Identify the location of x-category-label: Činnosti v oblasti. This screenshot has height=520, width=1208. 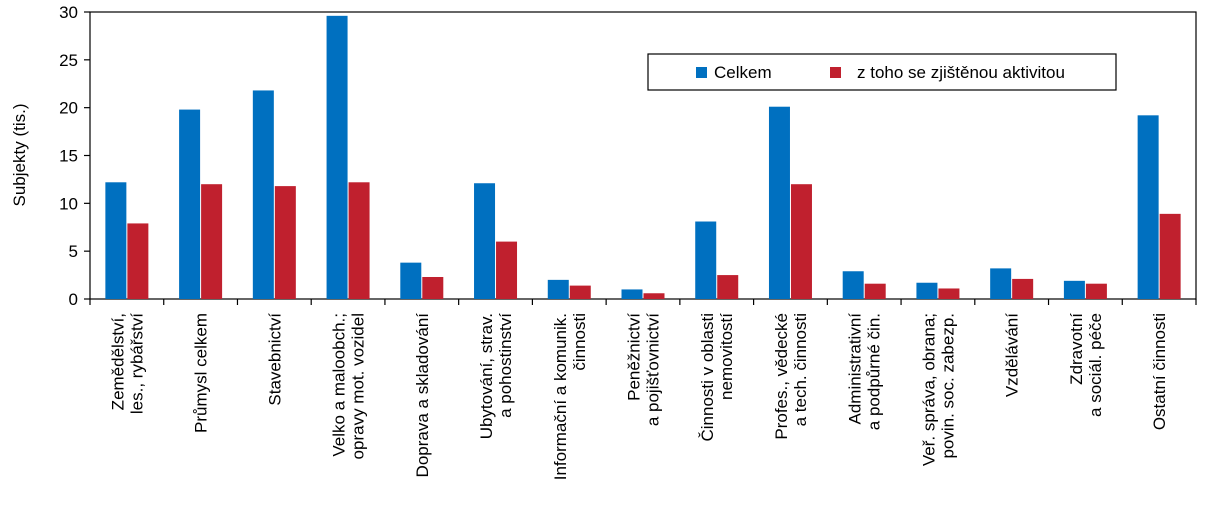
(707, 377).